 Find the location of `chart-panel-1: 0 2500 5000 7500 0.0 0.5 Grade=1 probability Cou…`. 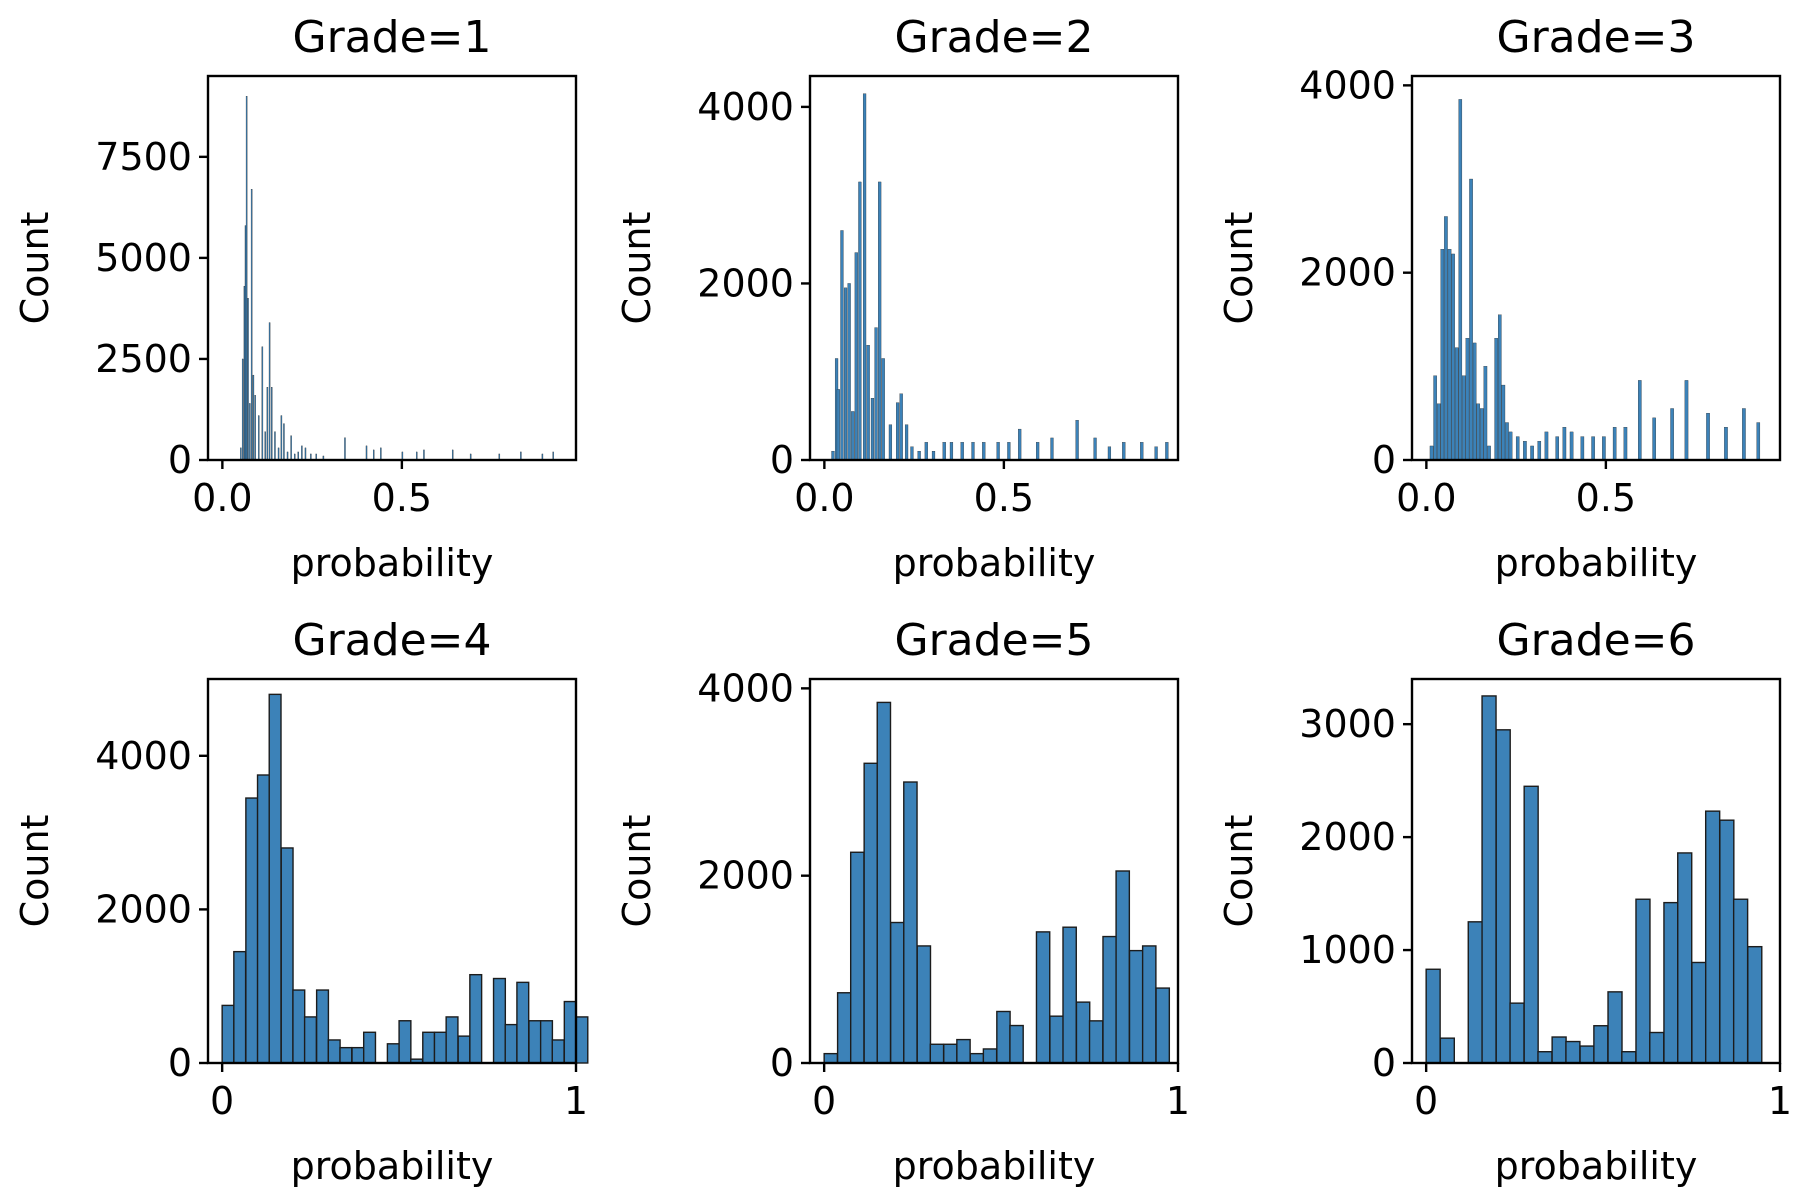

chart-panel-1: 0 2500 5000 7500 0.0 0.5 Grade=1 probability Cou… is located at coordinates (295, 298).